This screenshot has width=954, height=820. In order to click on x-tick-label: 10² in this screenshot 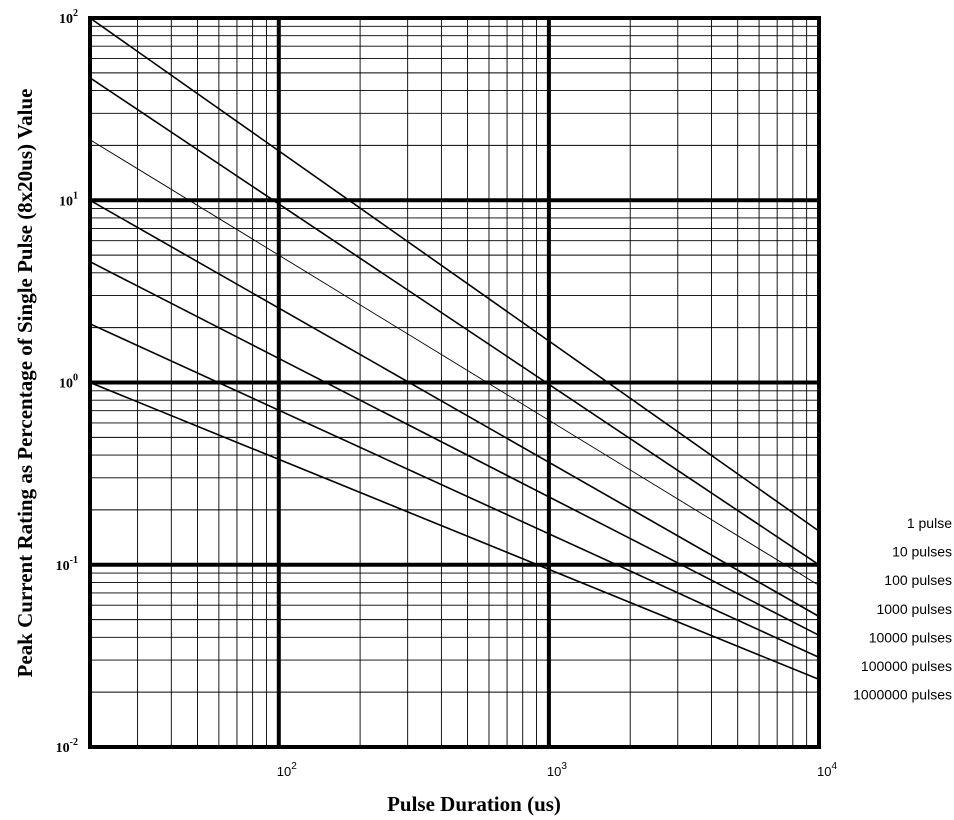, I will do `click(287, 770)`.